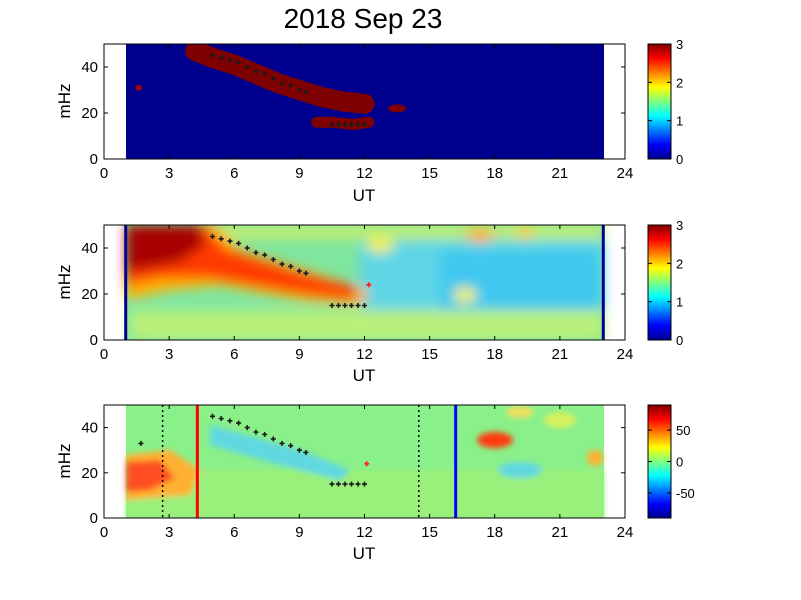  I want to click on small-blob, so click(397, 108).